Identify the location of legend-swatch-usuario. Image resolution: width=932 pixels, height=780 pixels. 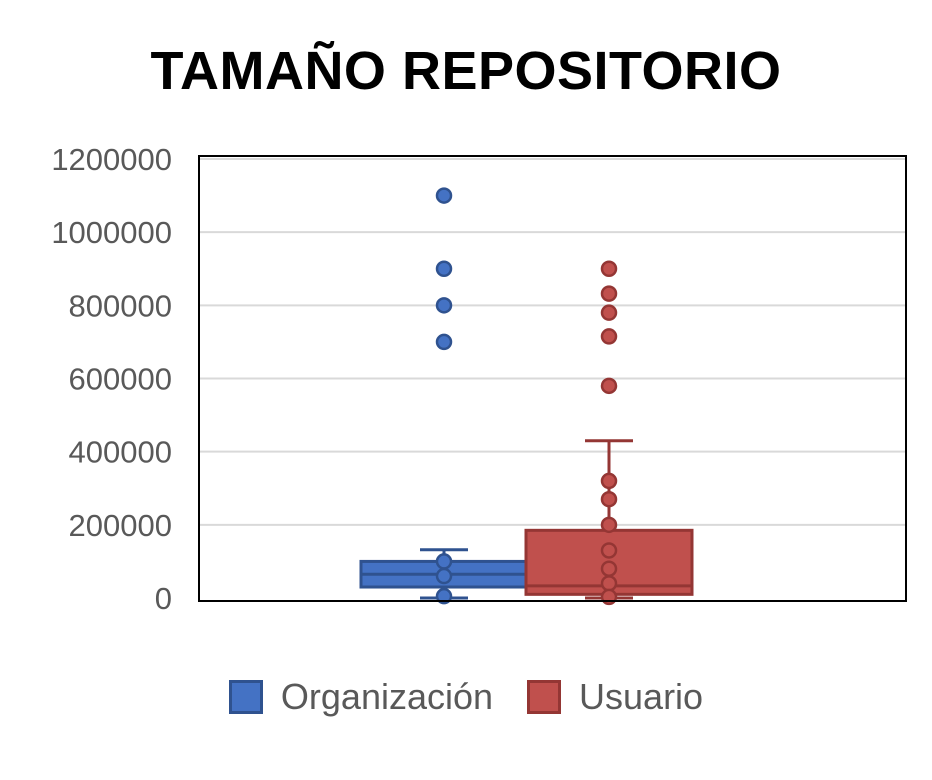
(544, 697).